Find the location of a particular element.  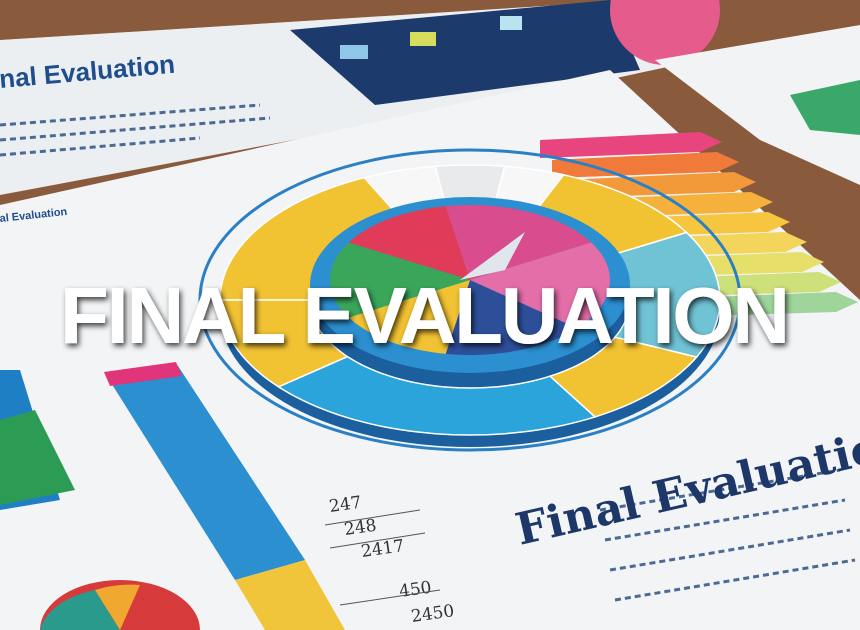

overlay-title: FINAL EVALUATION is located at coordinates (425, 315).